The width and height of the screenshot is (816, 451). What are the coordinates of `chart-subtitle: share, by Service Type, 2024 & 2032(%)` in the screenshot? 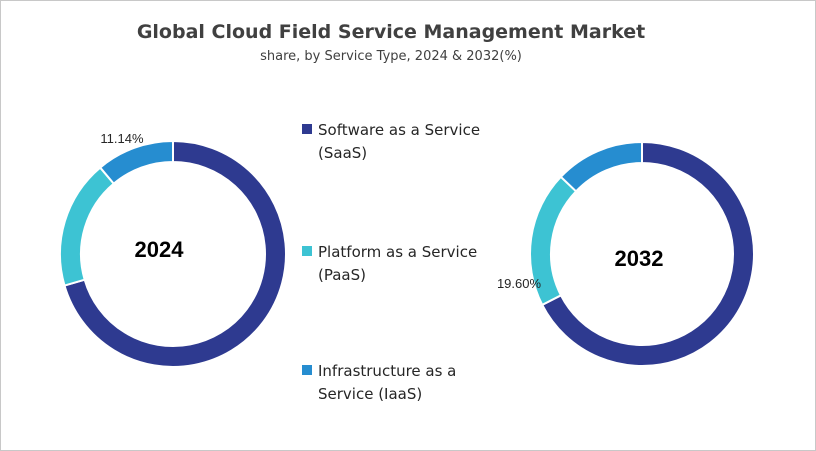 It's located at (391, 56).